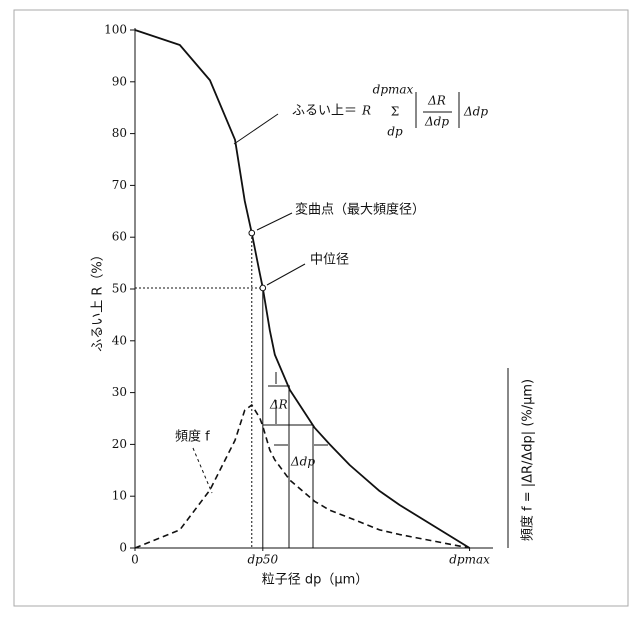 This screenshot has width=642, height=626. Describe the element at coordinates (119, 444) in the screenshot. I see `y-tick-label: 20` at that location.